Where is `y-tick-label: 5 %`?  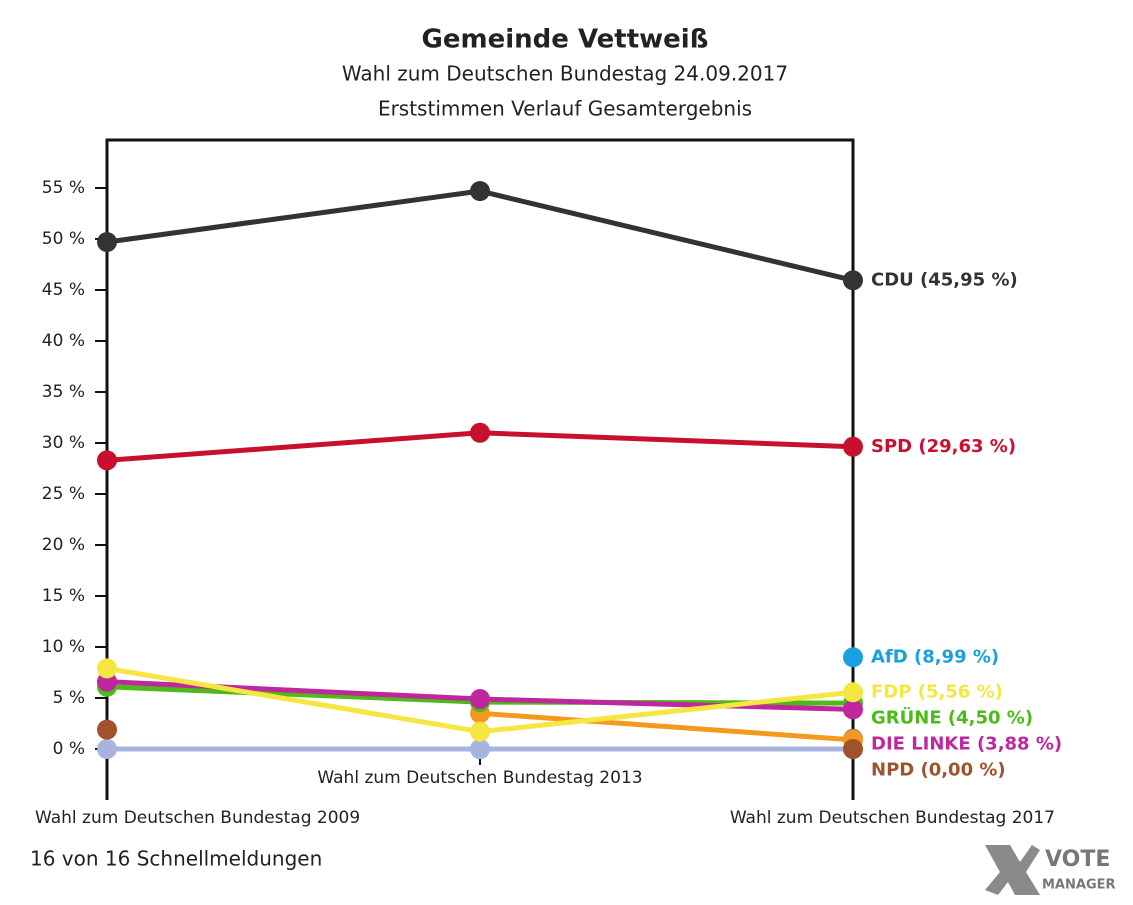
y-tick-label: 5 % is located at coordinates (69, 698).